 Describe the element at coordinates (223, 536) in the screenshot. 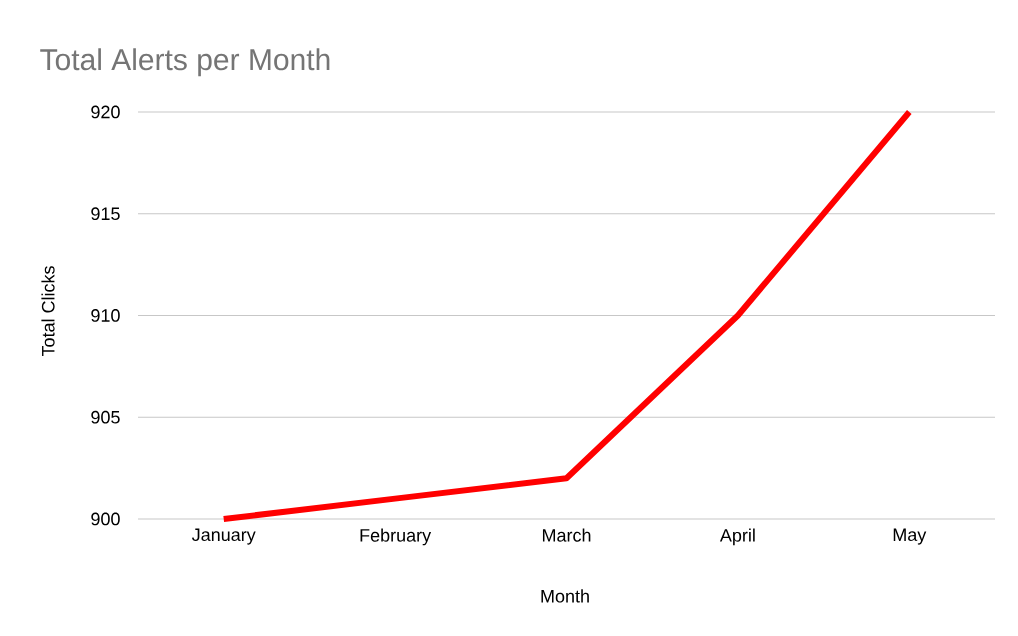

I see `x-tick-label: January` at that location.